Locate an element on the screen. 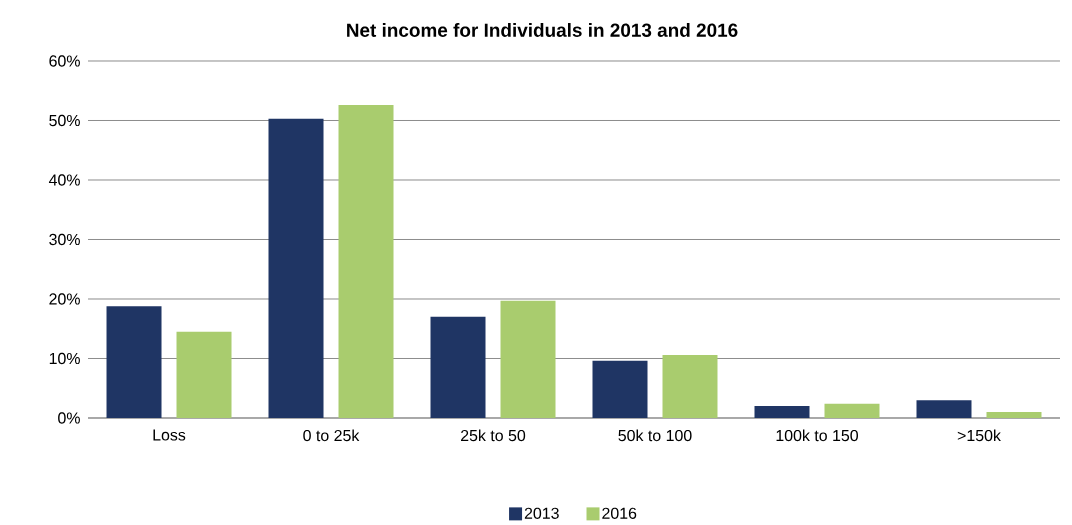 This screenshot has height=525, width=1072. x-tick-label: 25k to 50 is located at coordinates (493, 435).